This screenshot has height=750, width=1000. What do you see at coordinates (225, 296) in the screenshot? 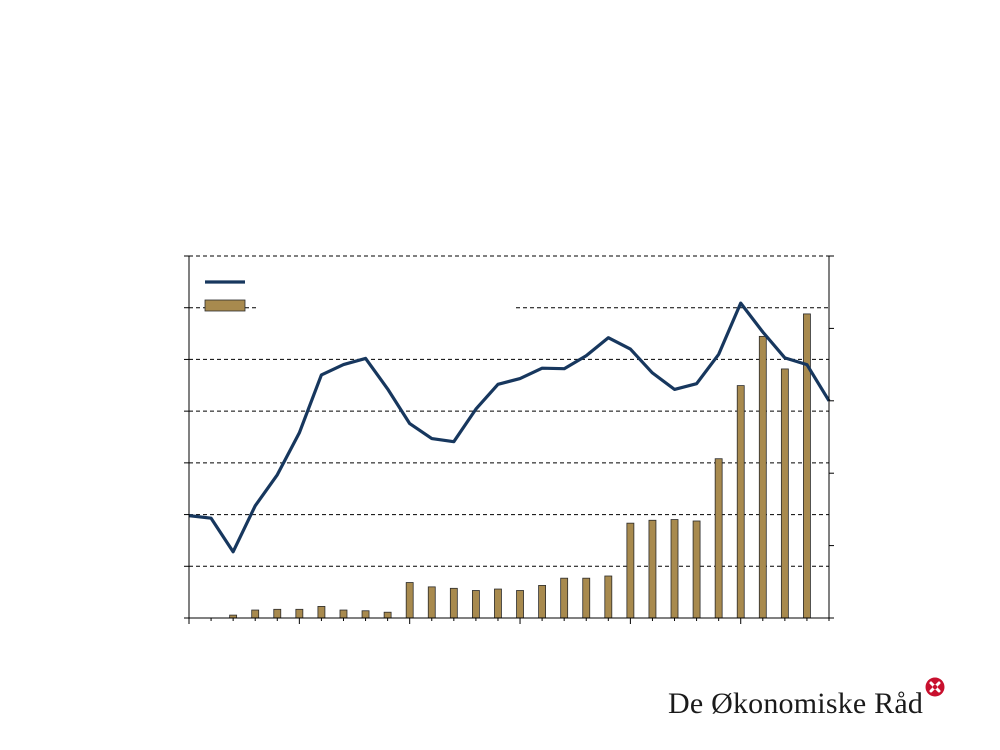
I see `legend` at bounding box center [225, 296].